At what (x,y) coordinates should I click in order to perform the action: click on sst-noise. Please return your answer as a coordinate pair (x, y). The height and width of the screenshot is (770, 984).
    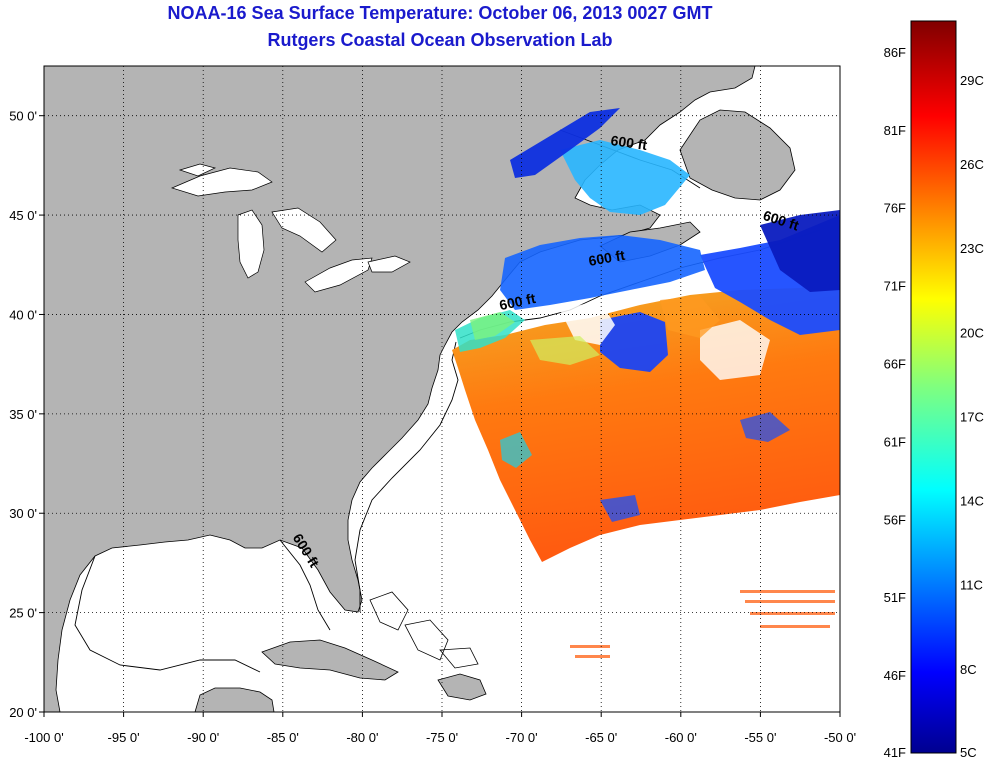
    Looking at the image, I should click on (702, 624).